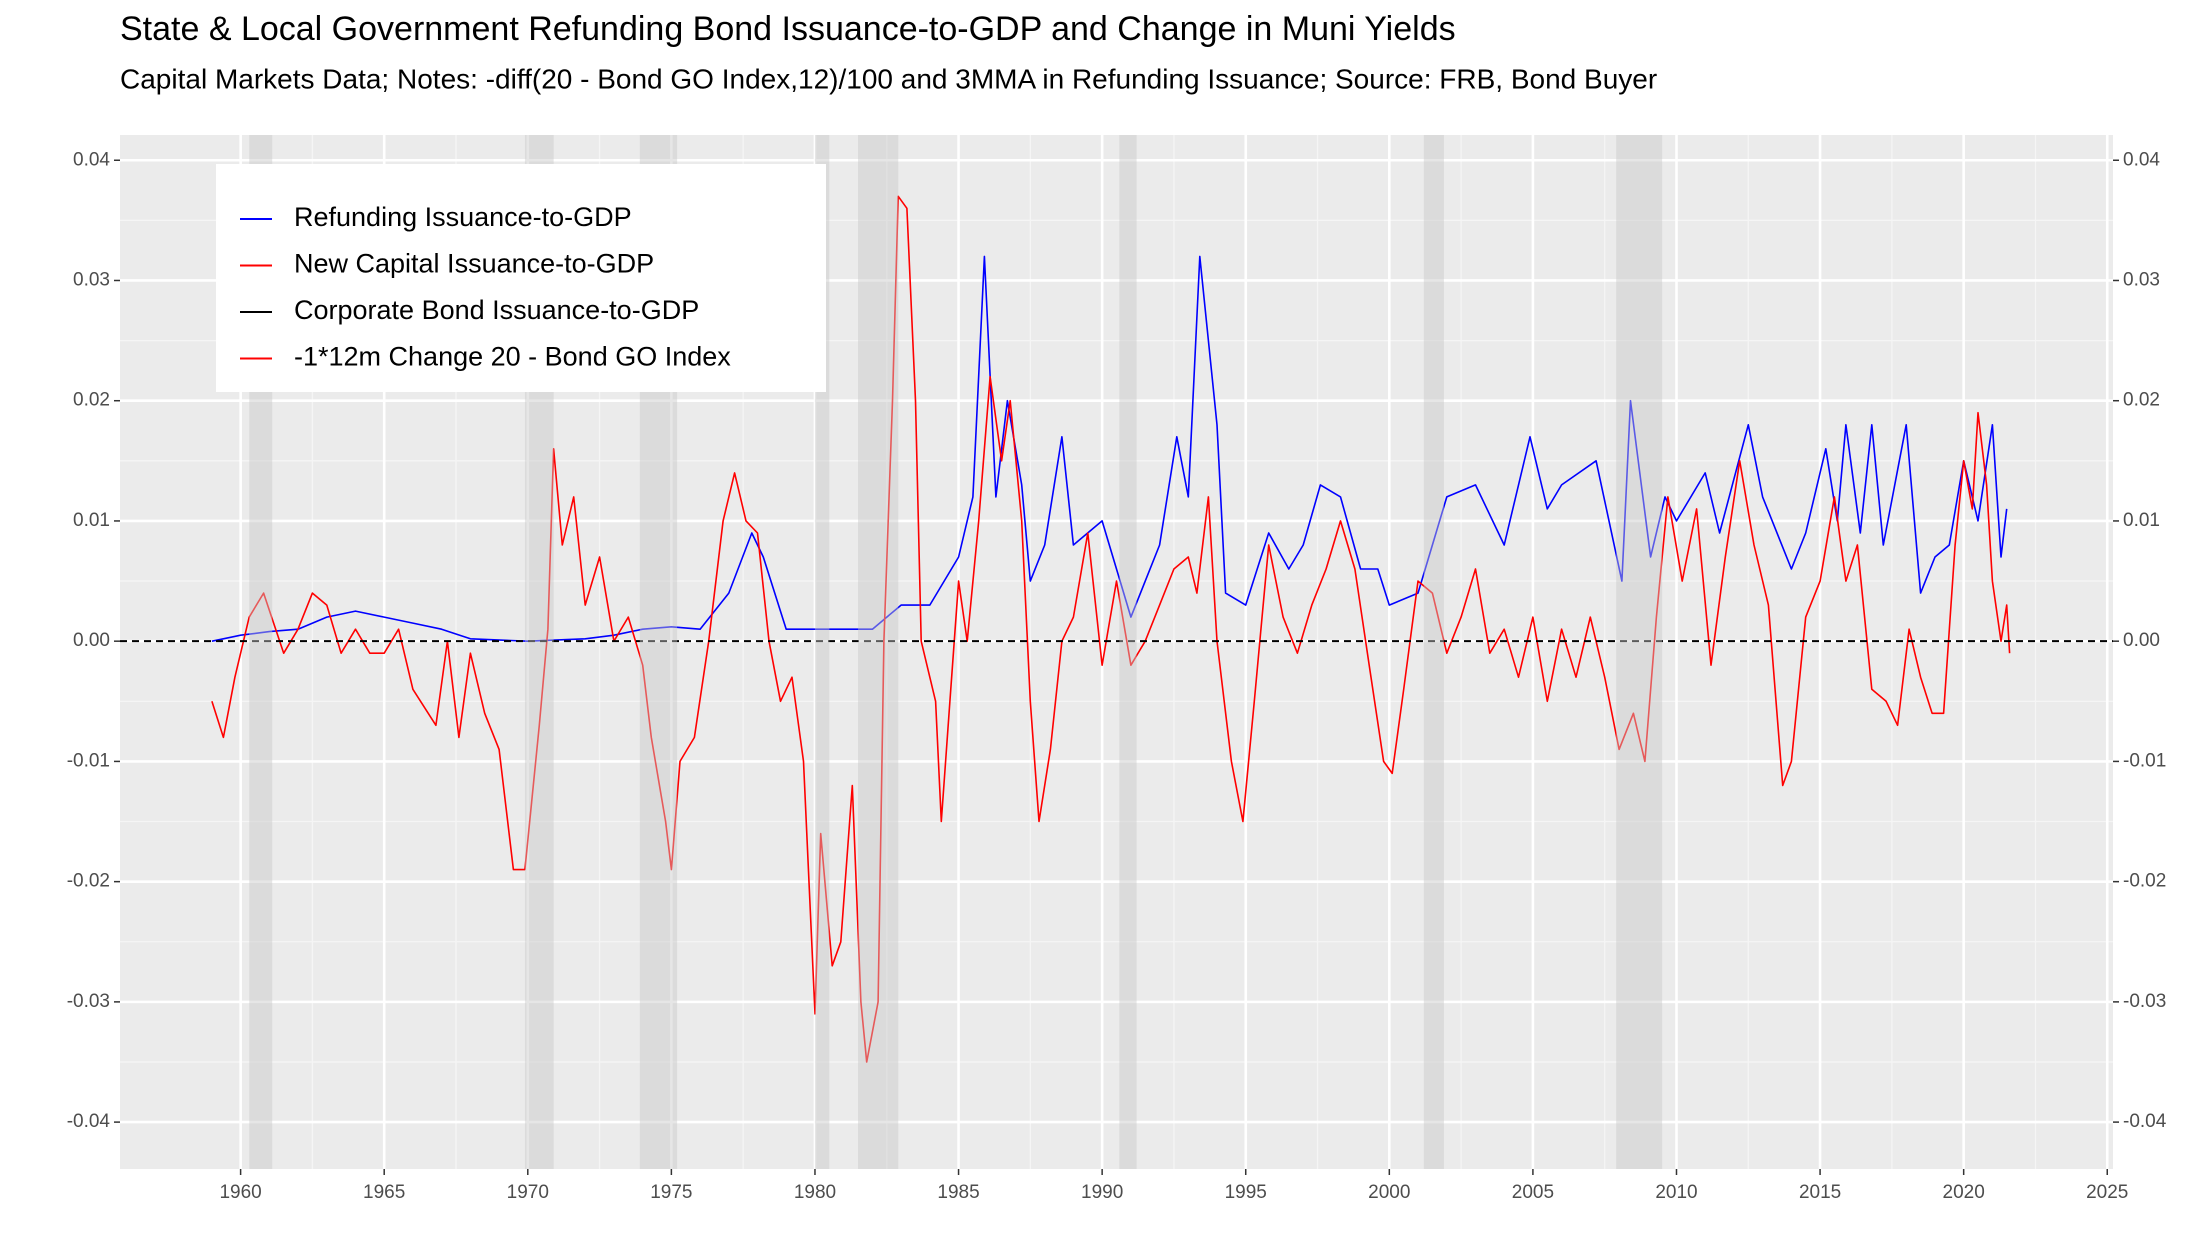 This screenshot has width=2208, height=1248. I want to click on y-tick-label: 0.01, so click(91, 520).